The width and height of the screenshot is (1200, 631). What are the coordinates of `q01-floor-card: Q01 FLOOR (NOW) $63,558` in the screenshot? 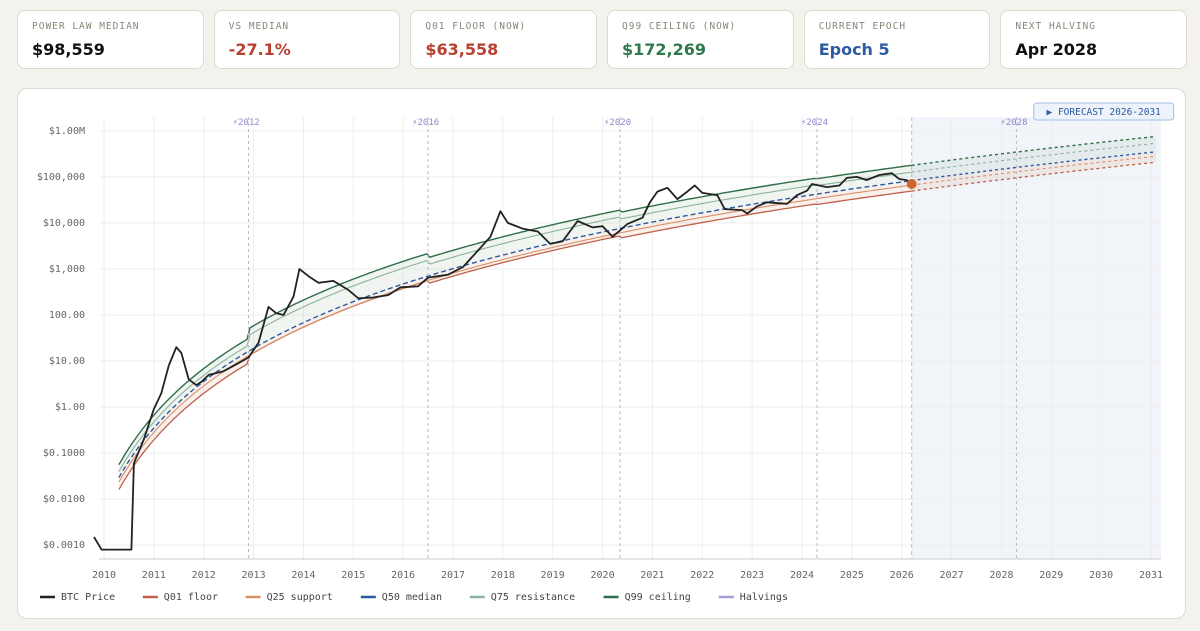 It's located at (504, 39).